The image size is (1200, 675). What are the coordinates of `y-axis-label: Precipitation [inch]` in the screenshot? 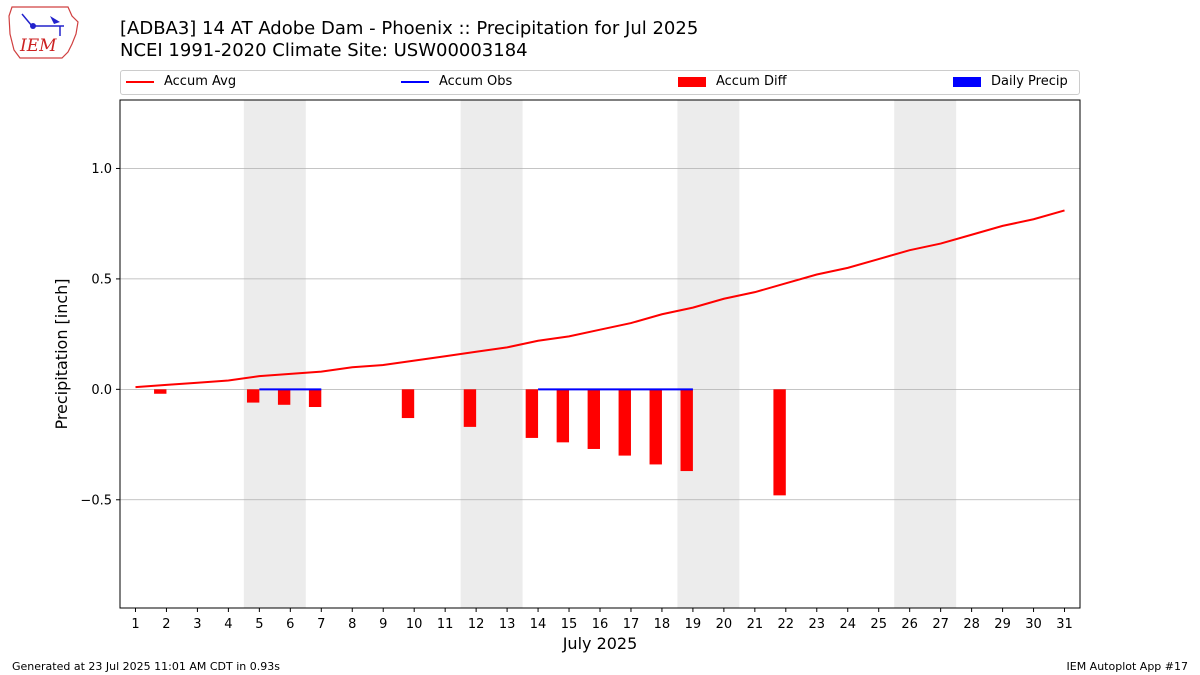 It's located at (61, 353).